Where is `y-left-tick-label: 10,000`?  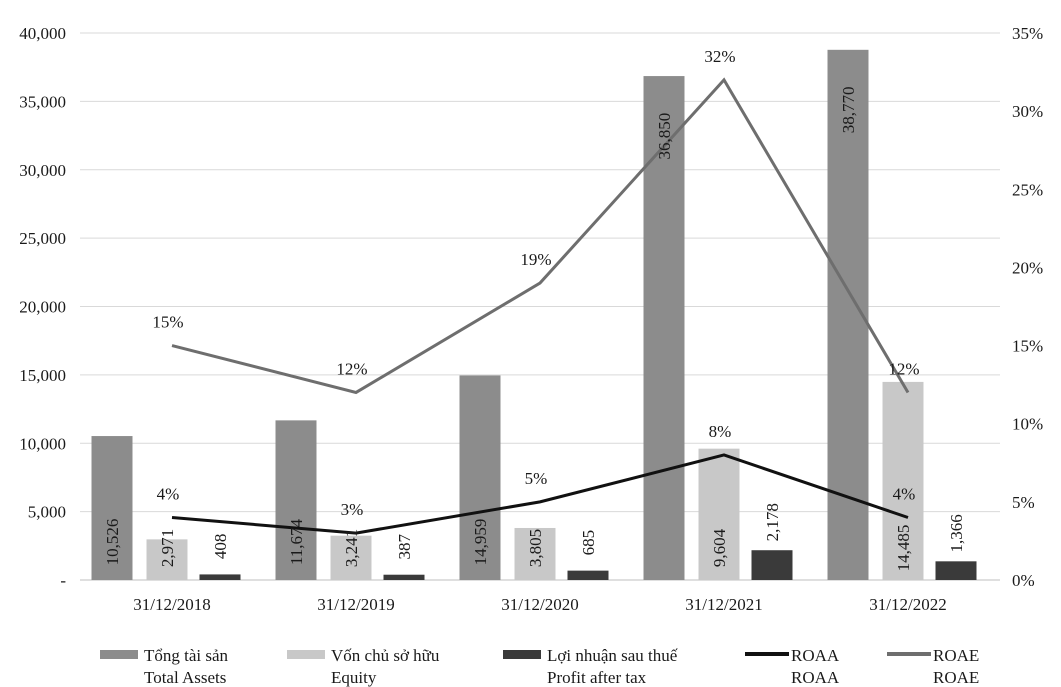 y-left-tick-label: 10,000 is located at coordinates (42, 443).